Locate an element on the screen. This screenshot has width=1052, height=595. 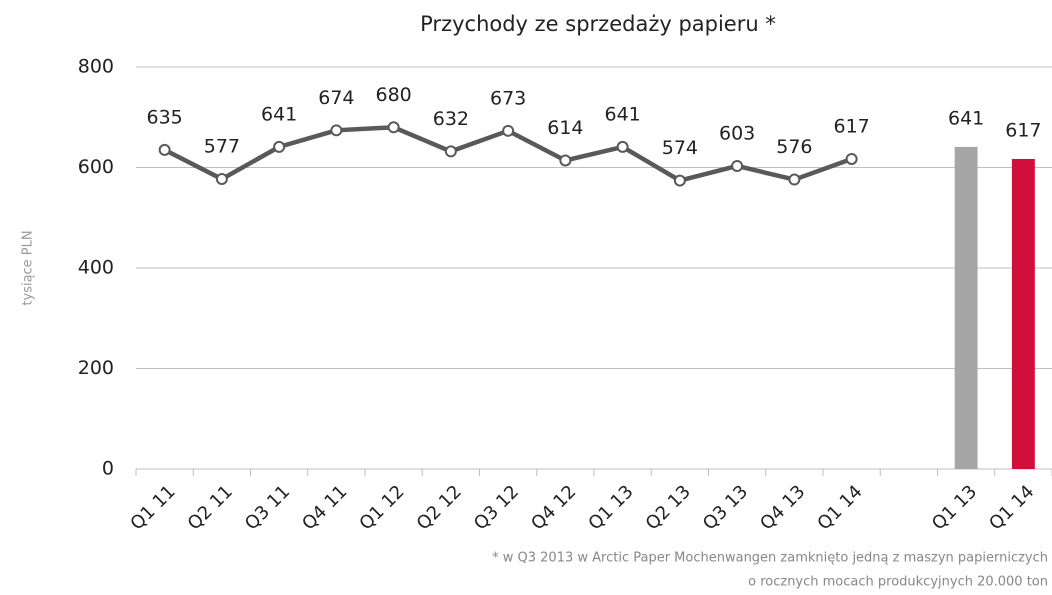
y-tick-label: 400 is located at coordinates (96, 268).